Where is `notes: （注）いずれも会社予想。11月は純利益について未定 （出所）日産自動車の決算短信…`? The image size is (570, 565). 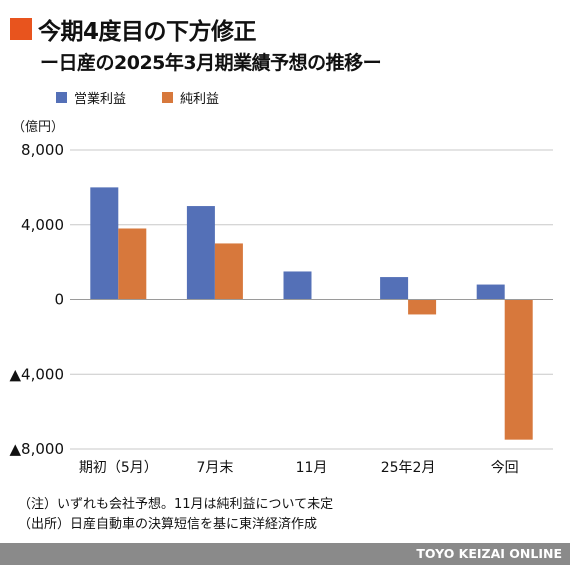 notes: （注）いずれも会社予想。11月は純利益について未定 （出所）日産自動車の決算短信… is located at coordinates (175, 515).